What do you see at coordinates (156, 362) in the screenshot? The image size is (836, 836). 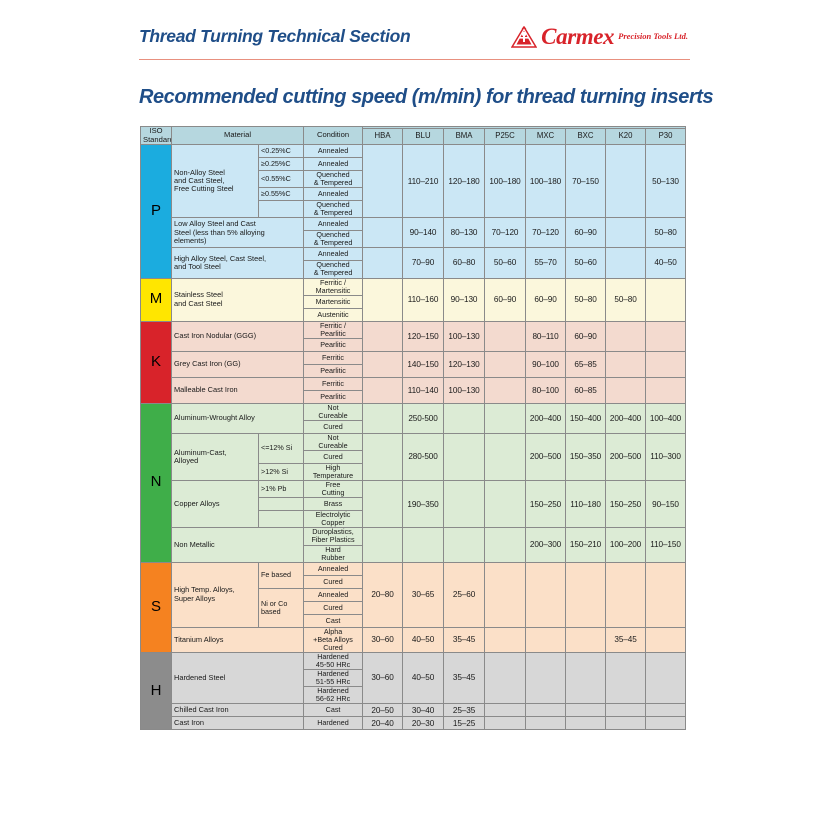 I see `iso-standard-cell-K: K` at bounding box center [156, 362].